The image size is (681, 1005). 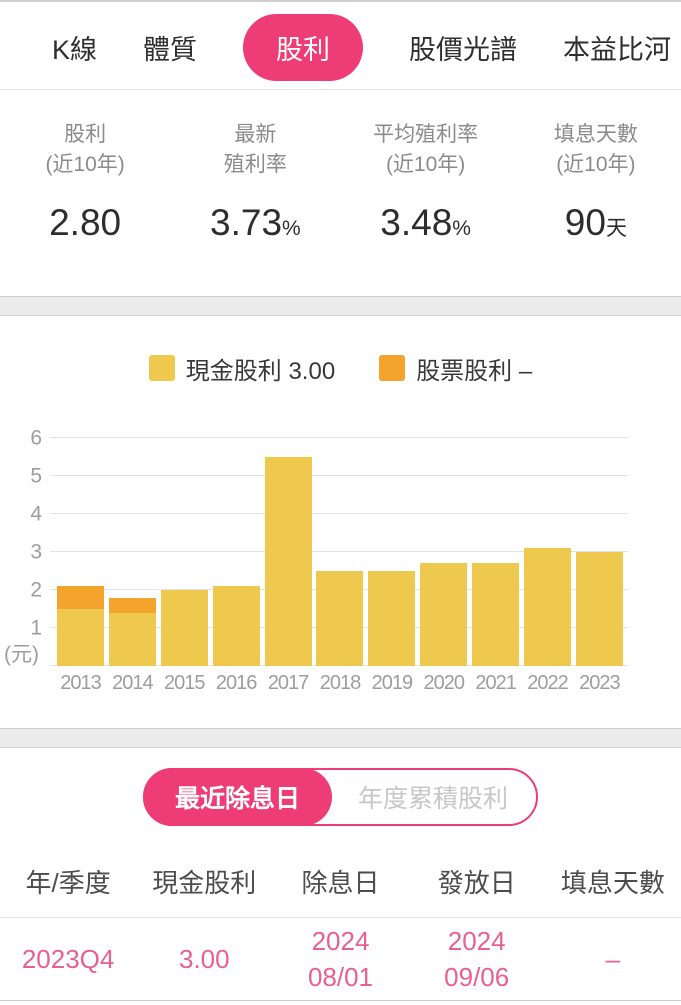 I want to click on stat-value: 2.80, so click(x=85, y=222).